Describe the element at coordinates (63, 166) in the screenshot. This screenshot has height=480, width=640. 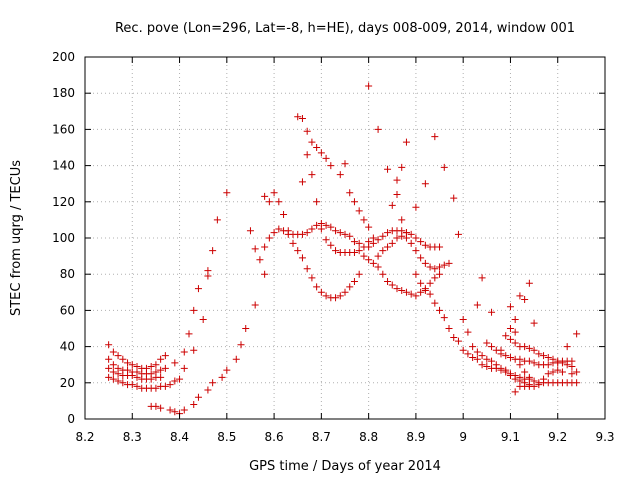
I see `y-tick-label: 140` at that location.